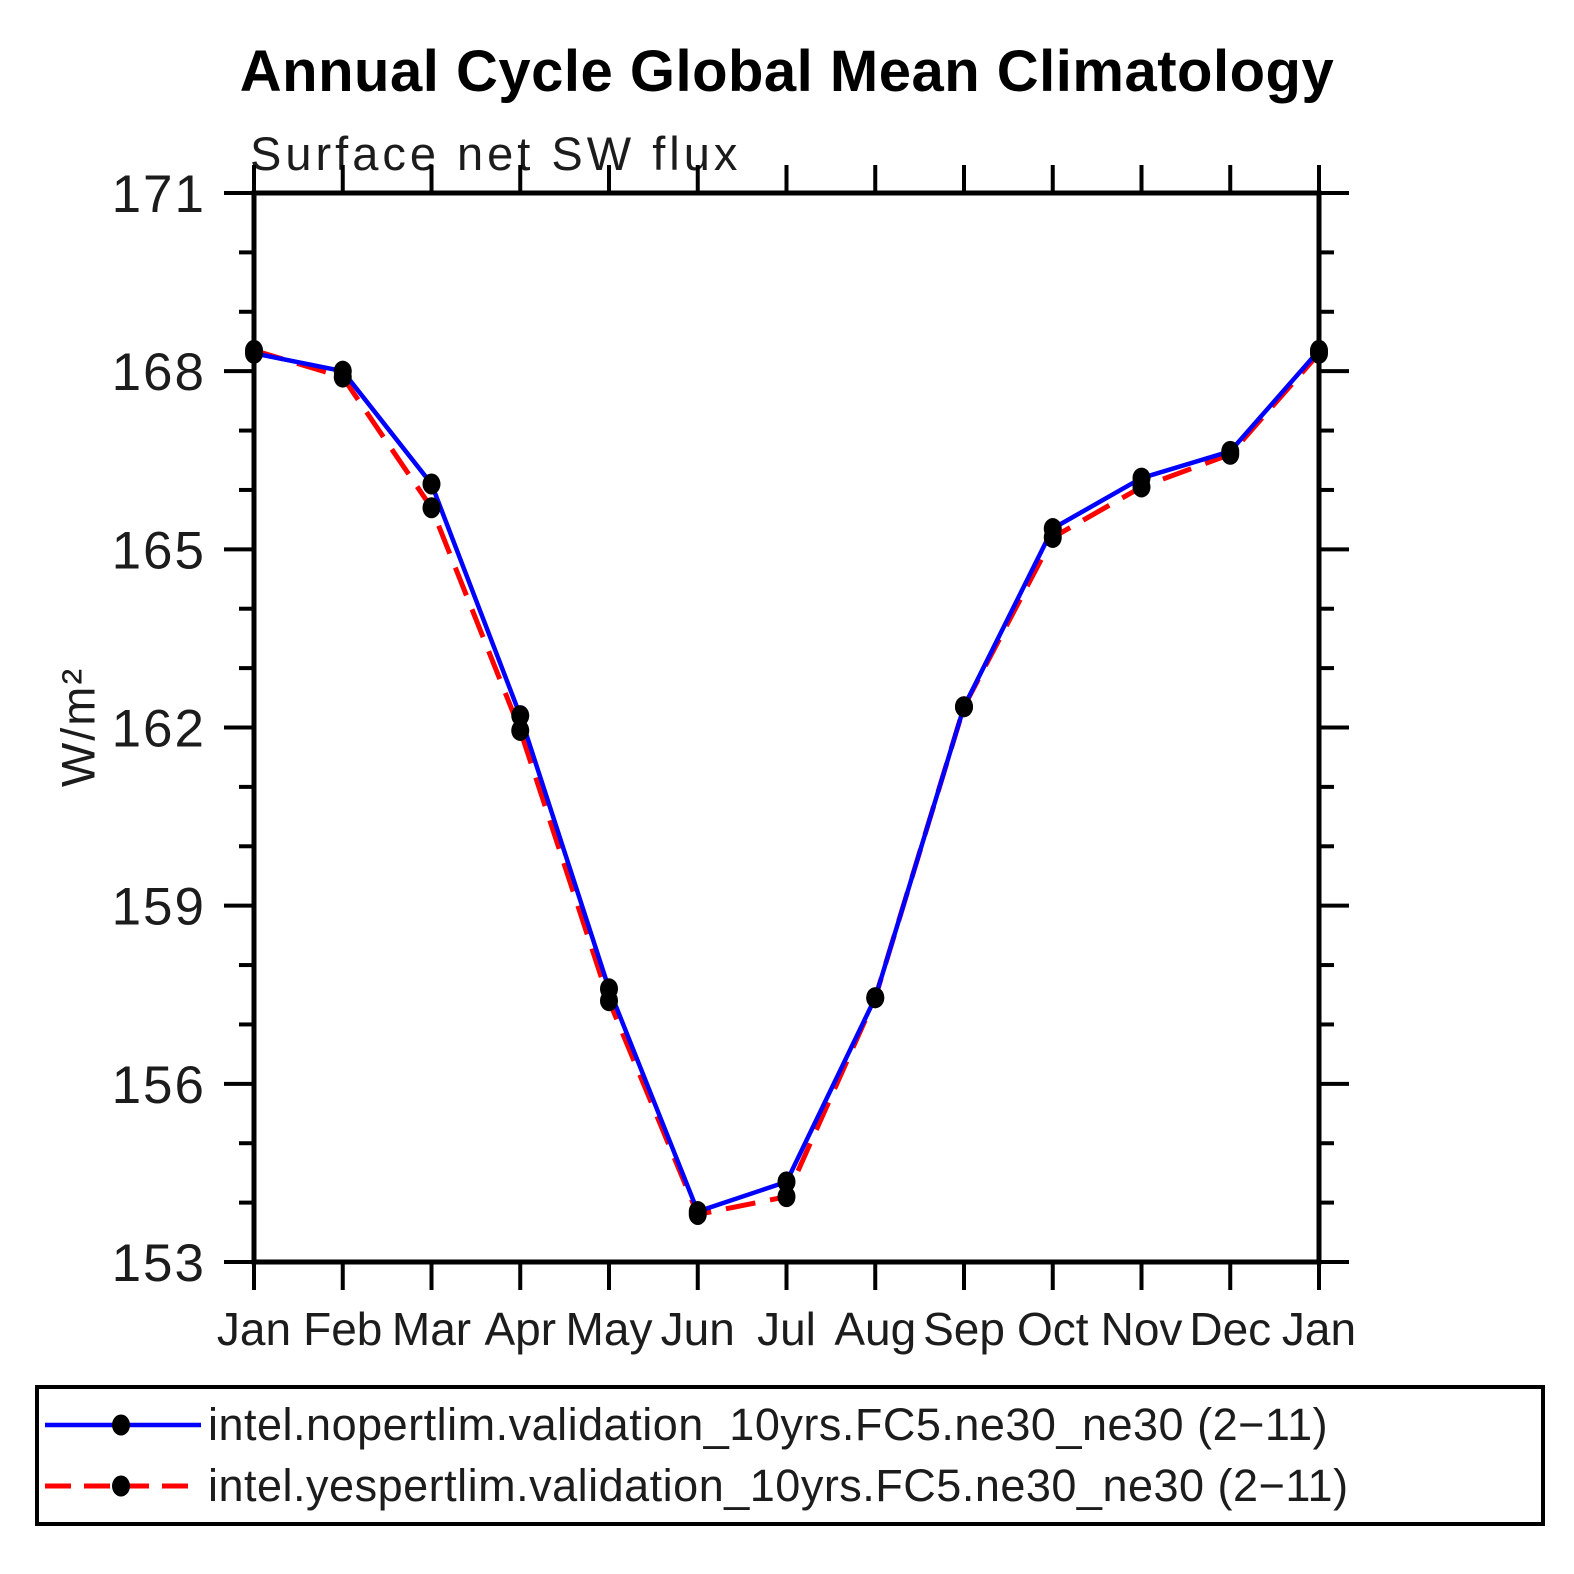  I want to click on month-label: Apr, so click(520, 1329).